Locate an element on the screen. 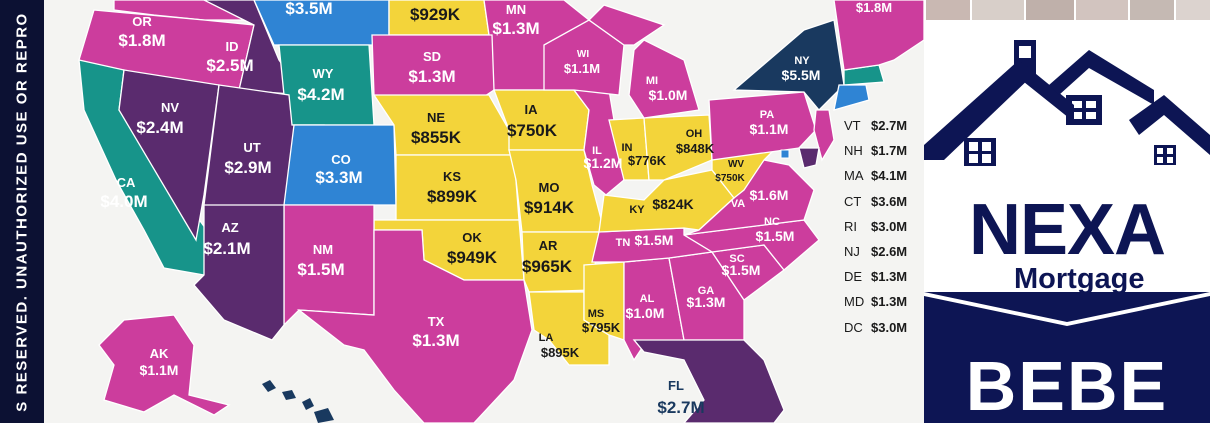  state-shape-fl is located at coordinates (708, 381).